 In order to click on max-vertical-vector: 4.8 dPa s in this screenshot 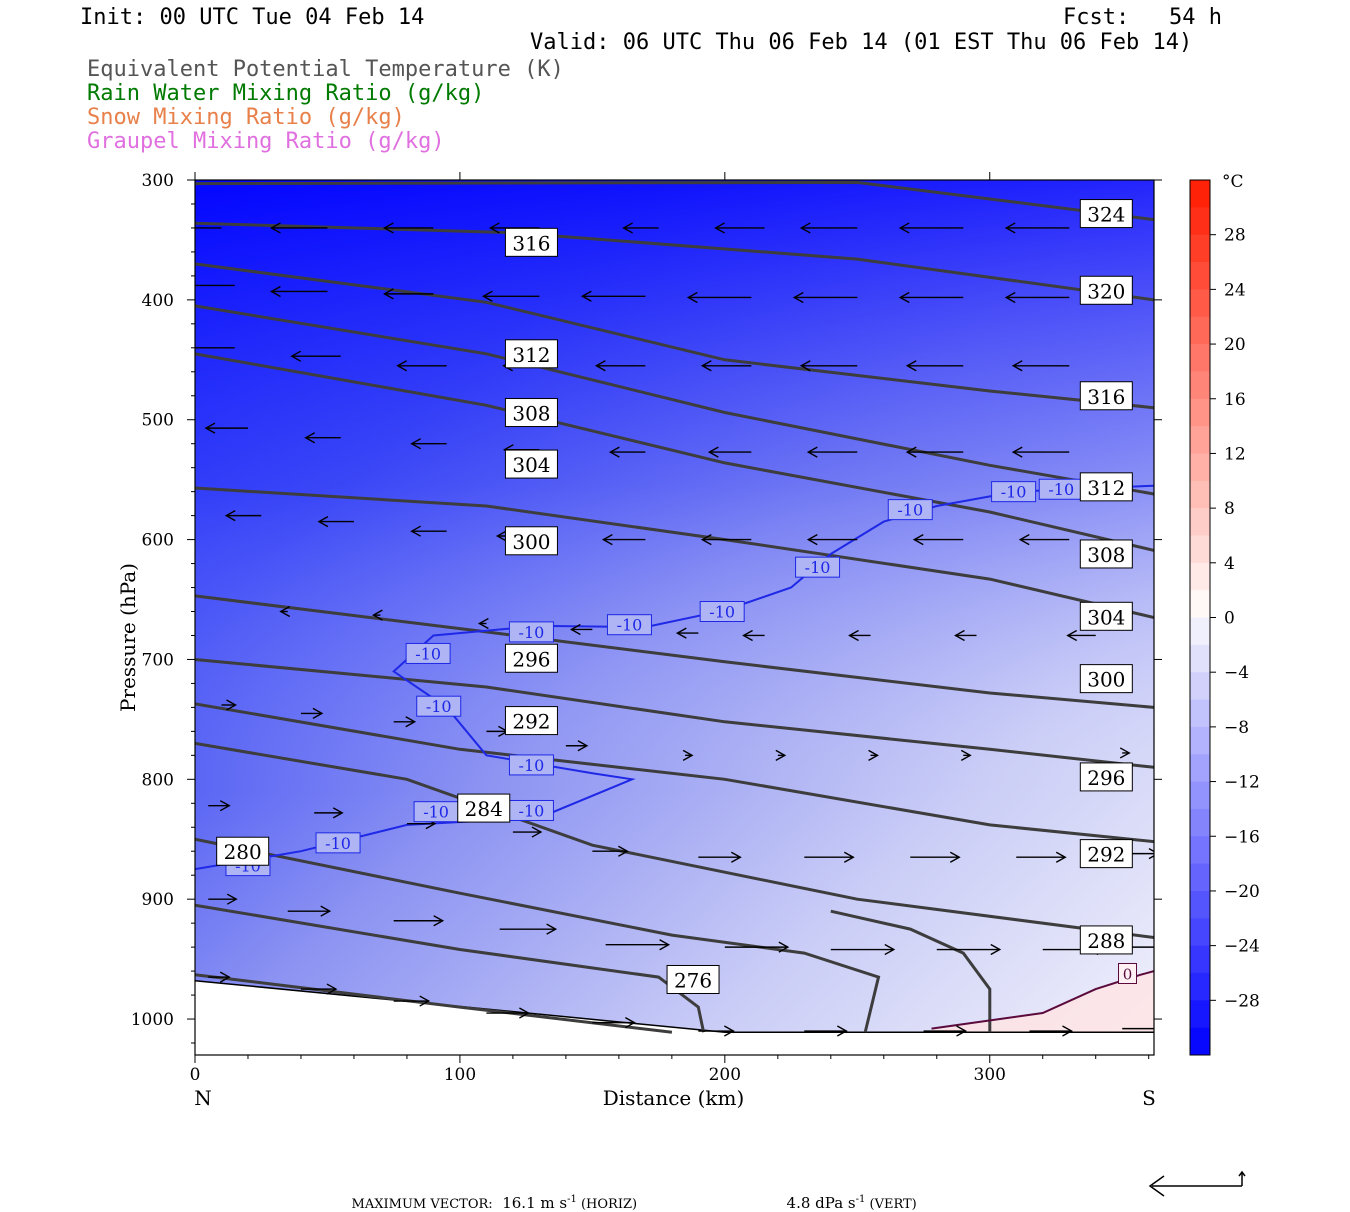, I will do `click(821, 1203)`.